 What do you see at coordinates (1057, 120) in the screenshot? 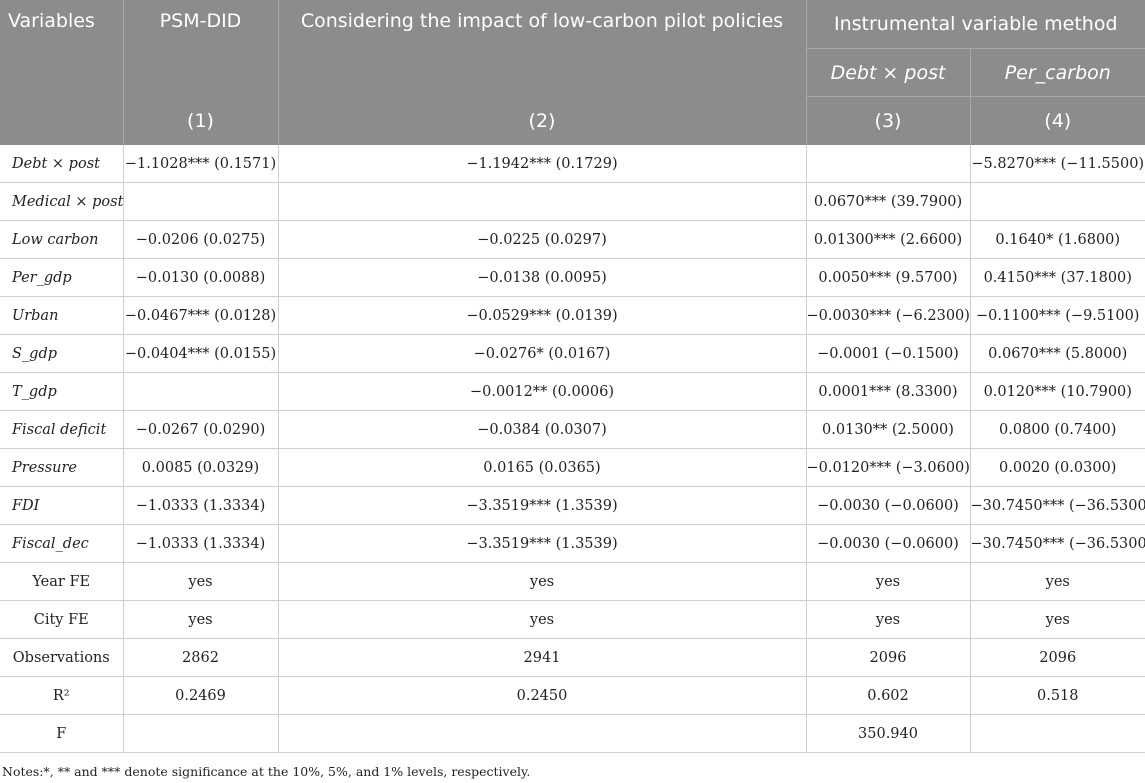
I see `header-col-num: (4)` at bounding box center [1057, 120].